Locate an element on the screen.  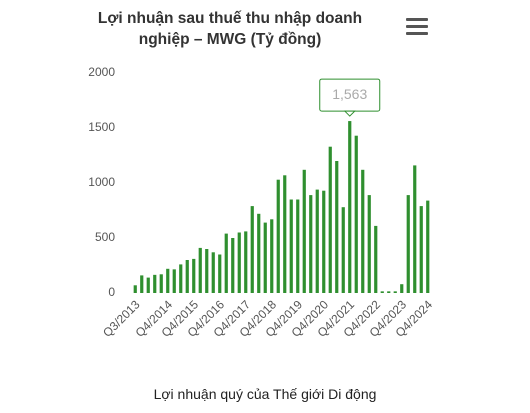
y-tick-label: 0 is located at coordinates (111, 292).